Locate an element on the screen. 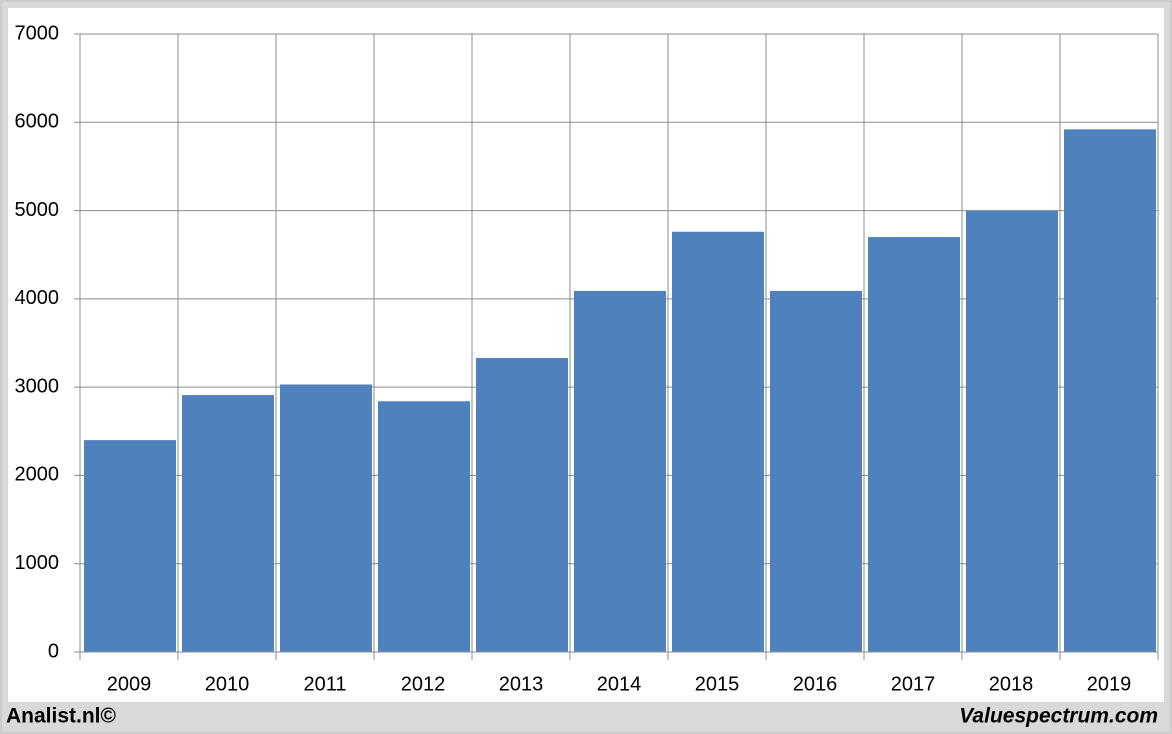  x-tick-label: 2009 is located at coordinates (129, 684).